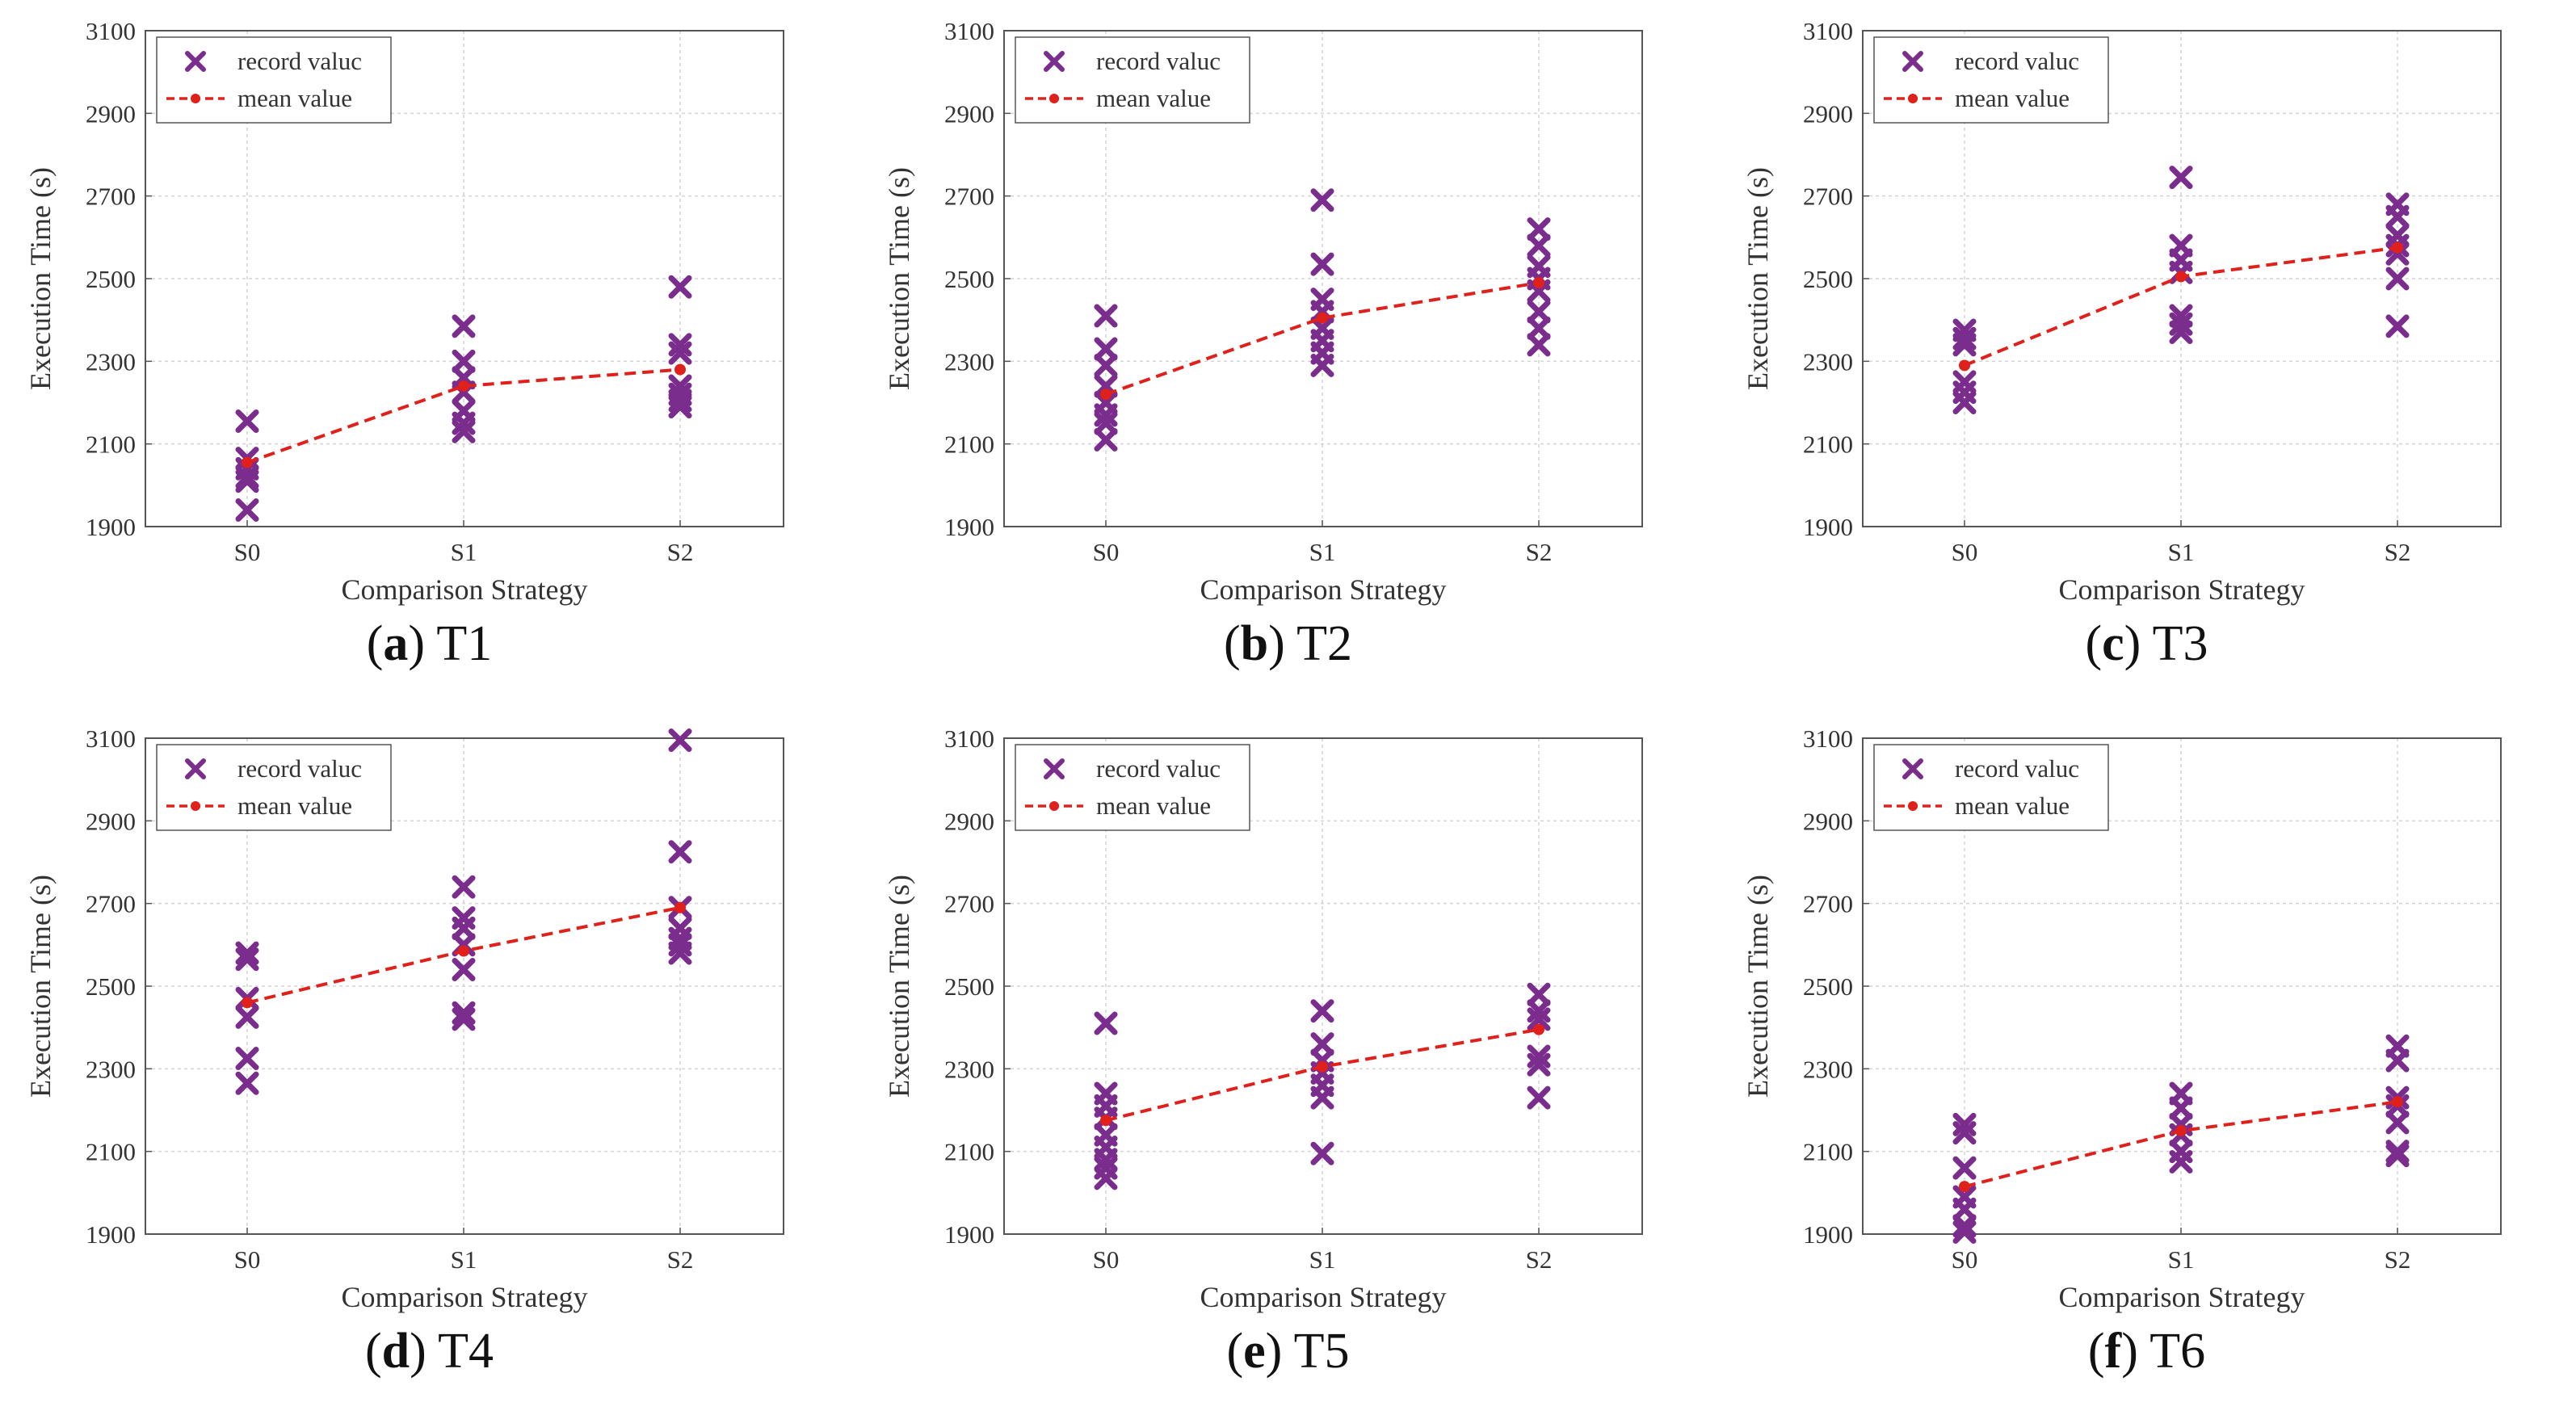 This screenshot has width=2576, height=1415. Describe the element at coordinates (1828, 279) in the screenshot. I see `y-tick-label: 2500` at that location.